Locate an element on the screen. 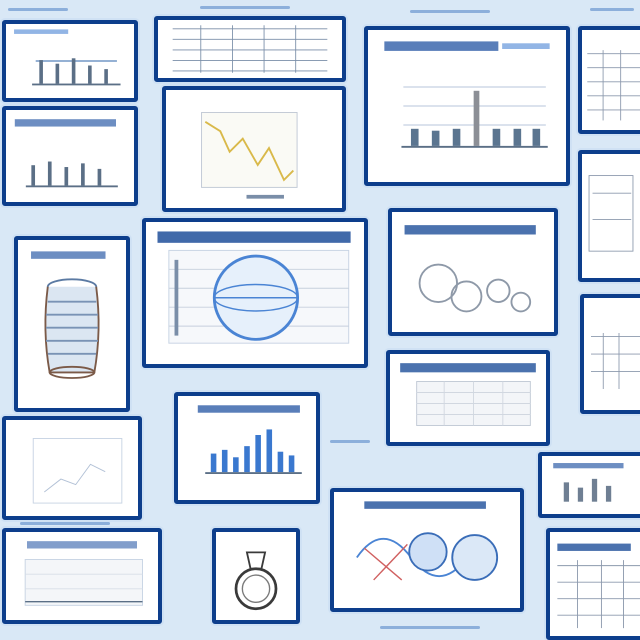 Image resolution: width=640 pixels, height=640 pixels. blank-panel-graphic is located at coordinates (77, 471).